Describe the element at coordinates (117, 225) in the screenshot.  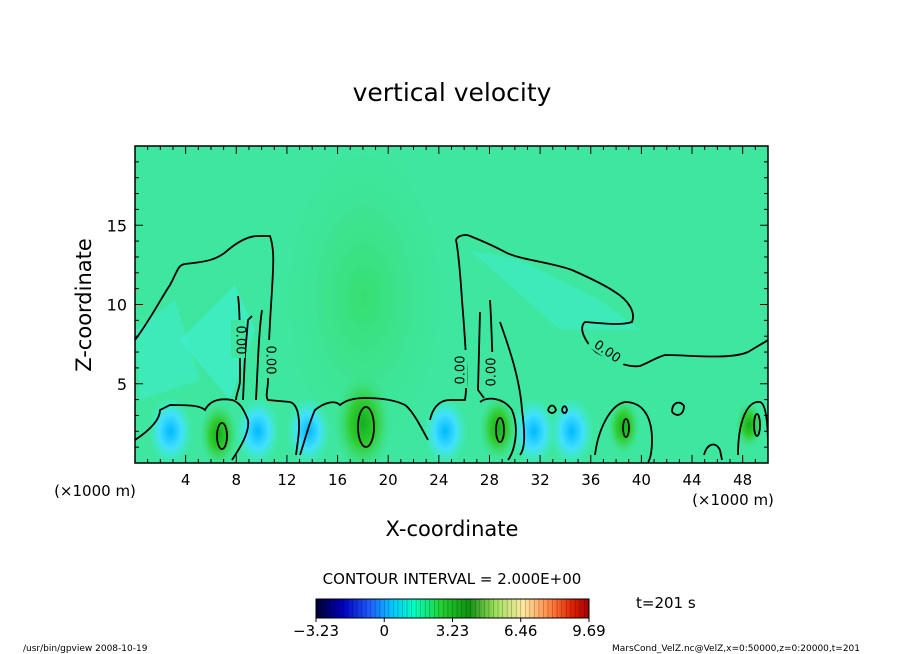
I see `y-tick-label: 15` at that location.